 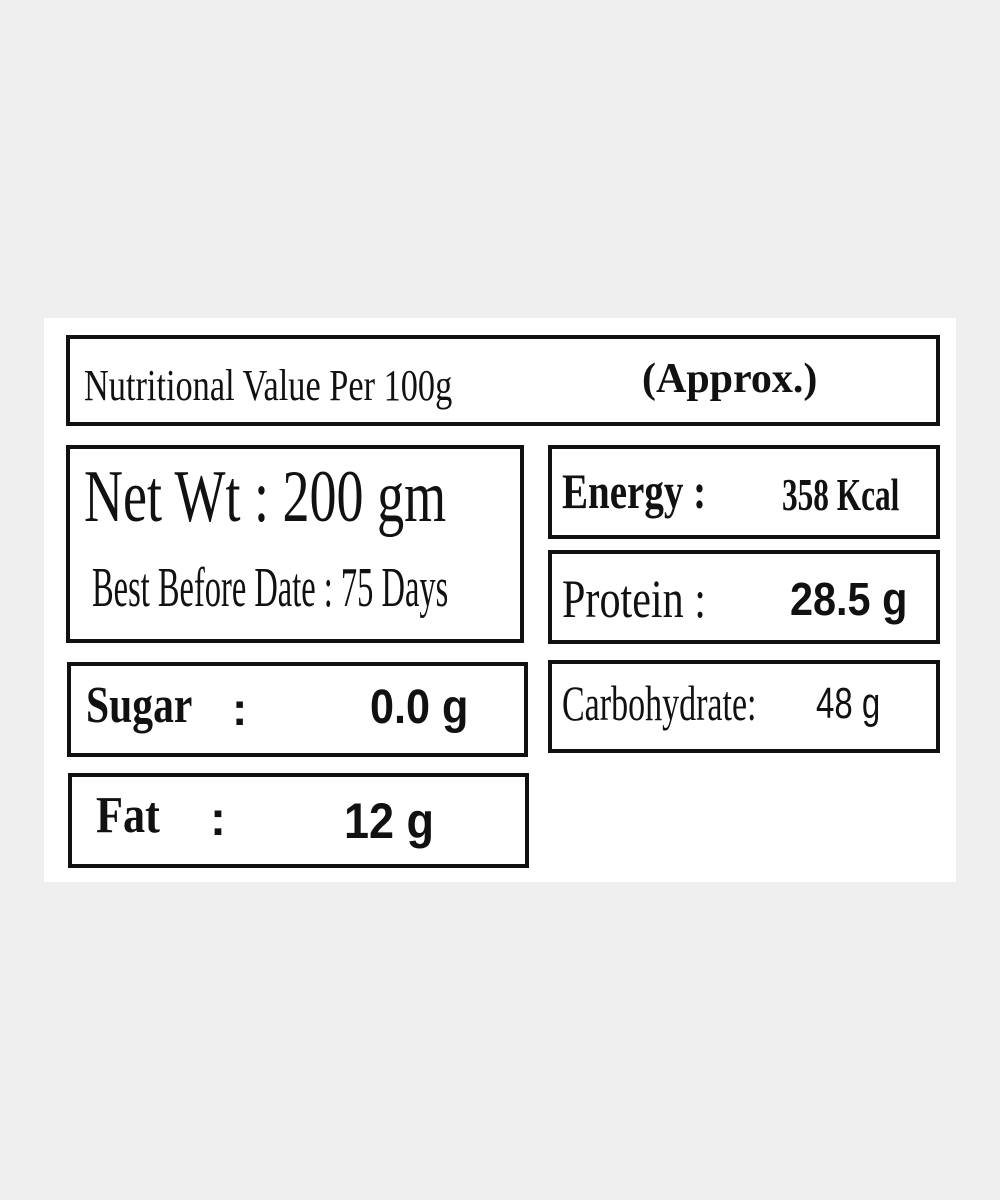 I want to click on protein-value: 28.5 g, so click(x=849, y=599).